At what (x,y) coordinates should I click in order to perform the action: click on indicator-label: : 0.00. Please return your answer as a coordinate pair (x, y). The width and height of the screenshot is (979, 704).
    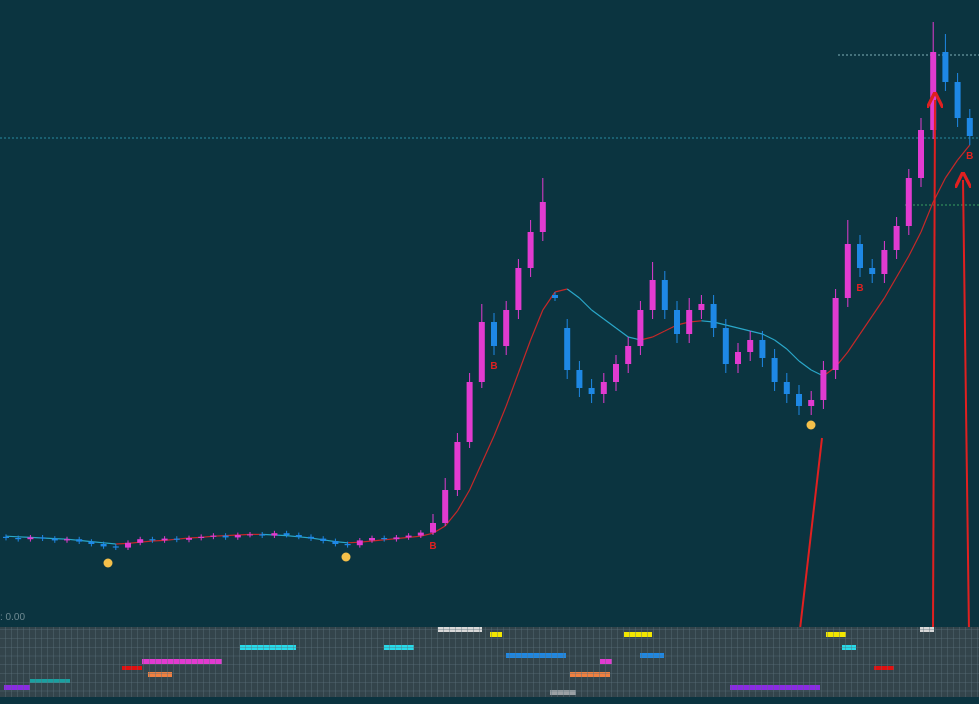
    Looking at the image, I should click on (12, 617).